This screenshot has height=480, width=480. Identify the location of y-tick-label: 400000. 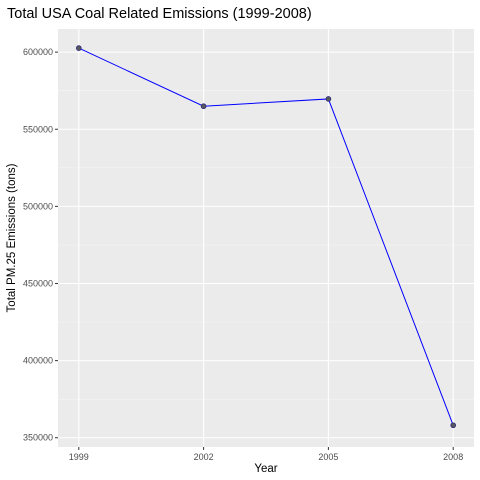
(38, 361).